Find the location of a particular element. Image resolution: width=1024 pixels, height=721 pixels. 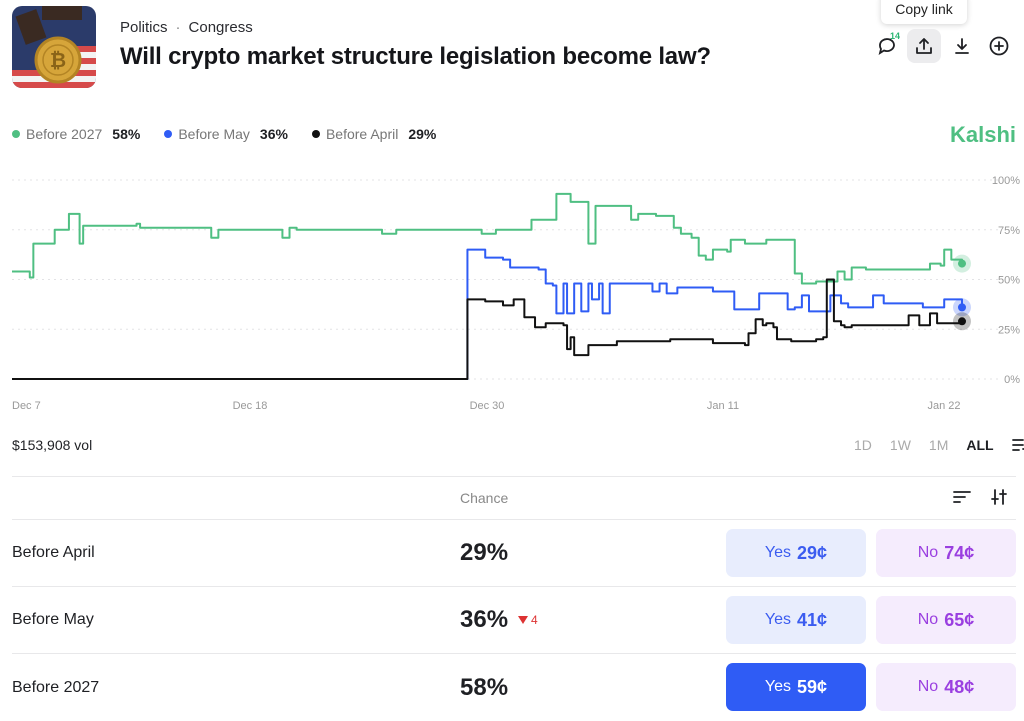

breadcrumb: Politics · Congress is located at coordinates (186, 27).